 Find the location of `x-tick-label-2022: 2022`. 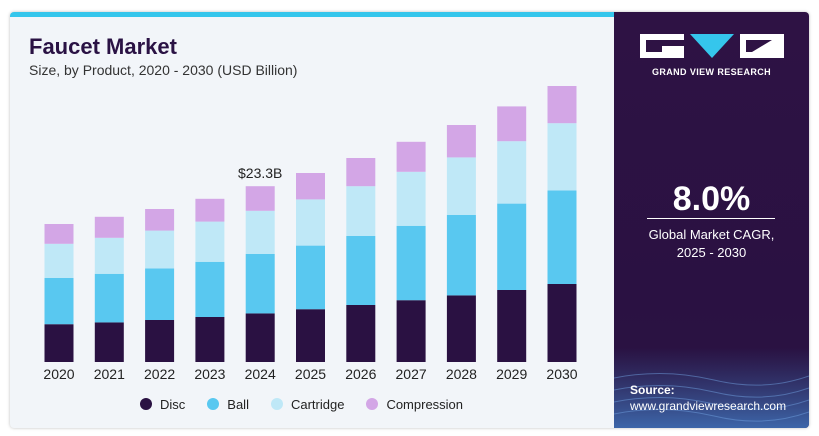

x-tick-label-2022: 2022 is located at coordinates (159, 374).